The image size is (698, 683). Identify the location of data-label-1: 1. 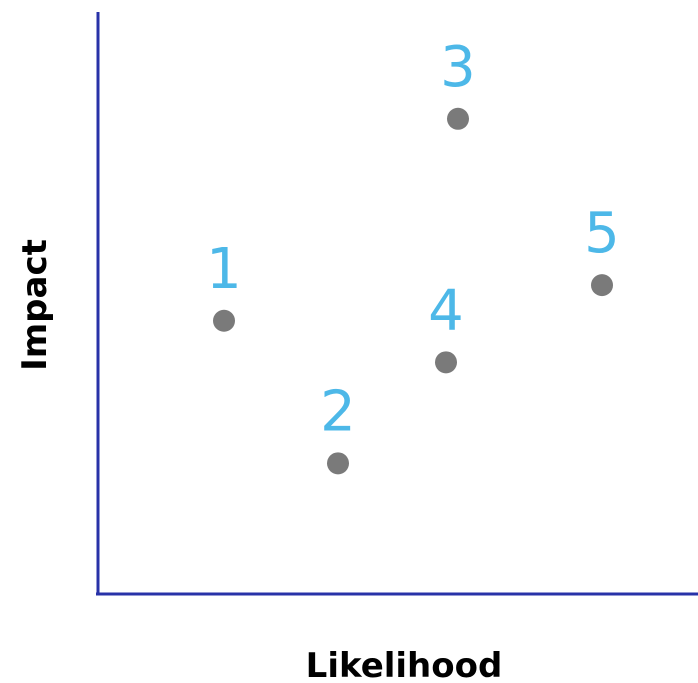
(224, 269).